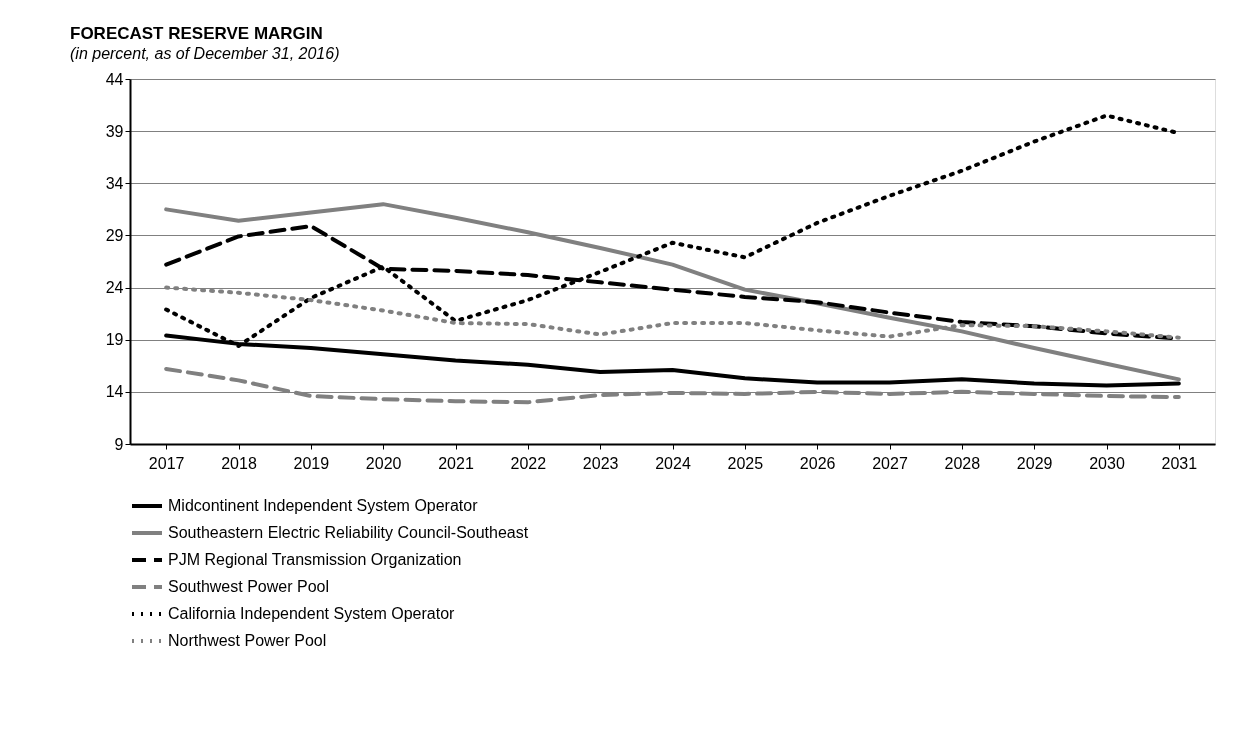  I want to click on y-tick-label: 44, so click(114, 79).